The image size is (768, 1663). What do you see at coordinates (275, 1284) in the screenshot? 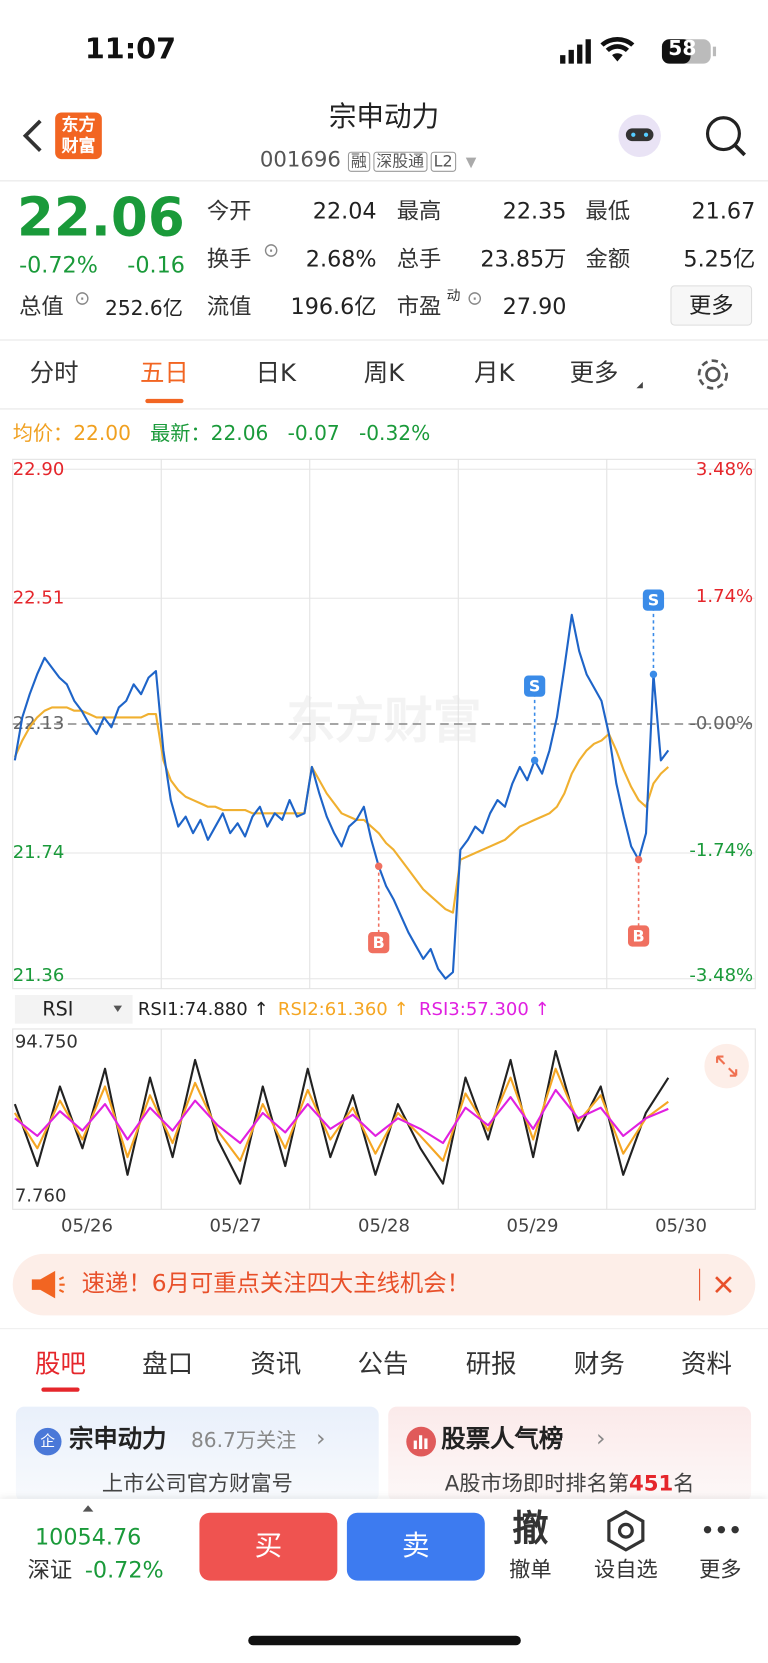
I see `banner-text: 速递！6月可重点关注四大主线机会！` at bounding box center [275, 1284].